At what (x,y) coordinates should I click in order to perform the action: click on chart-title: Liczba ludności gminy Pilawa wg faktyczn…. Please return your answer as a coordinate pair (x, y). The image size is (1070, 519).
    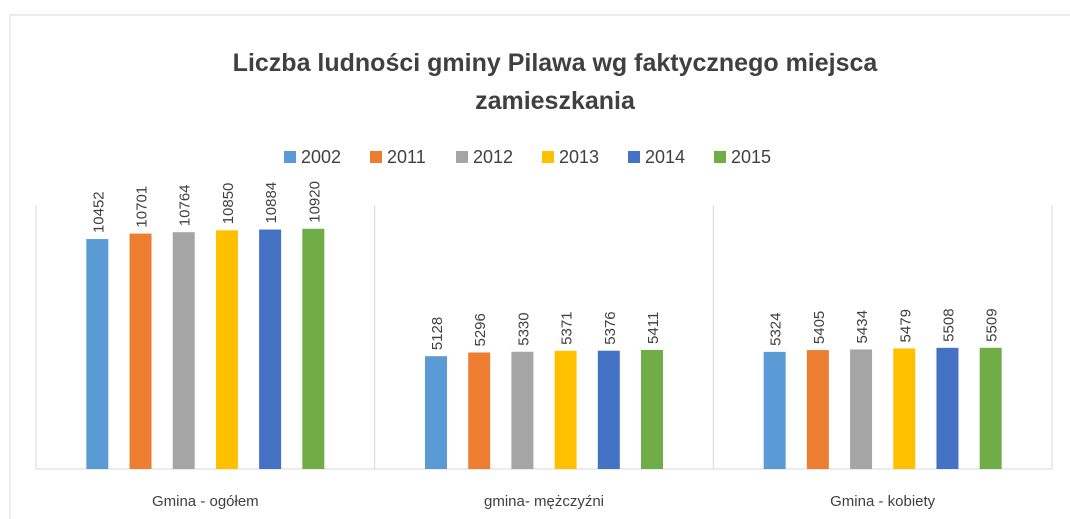
    Looking at the image, I should click on (555, 82).